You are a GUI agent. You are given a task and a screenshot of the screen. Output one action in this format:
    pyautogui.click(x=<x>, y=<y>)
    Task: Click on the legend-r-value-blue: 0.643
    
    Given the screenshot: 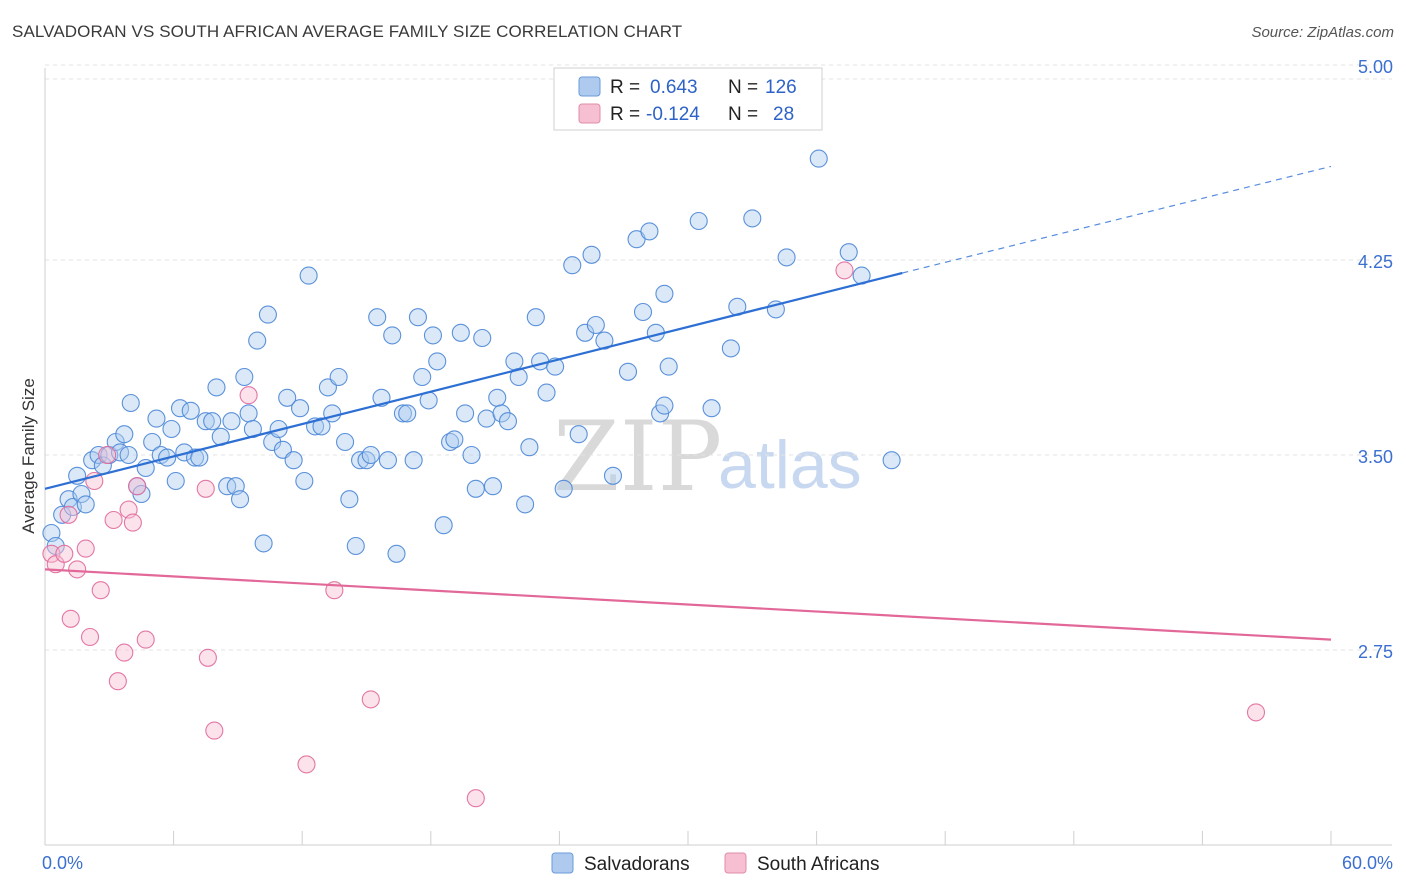 What is the action you would take?
    pyautogui.click(x=674, y=87)
    